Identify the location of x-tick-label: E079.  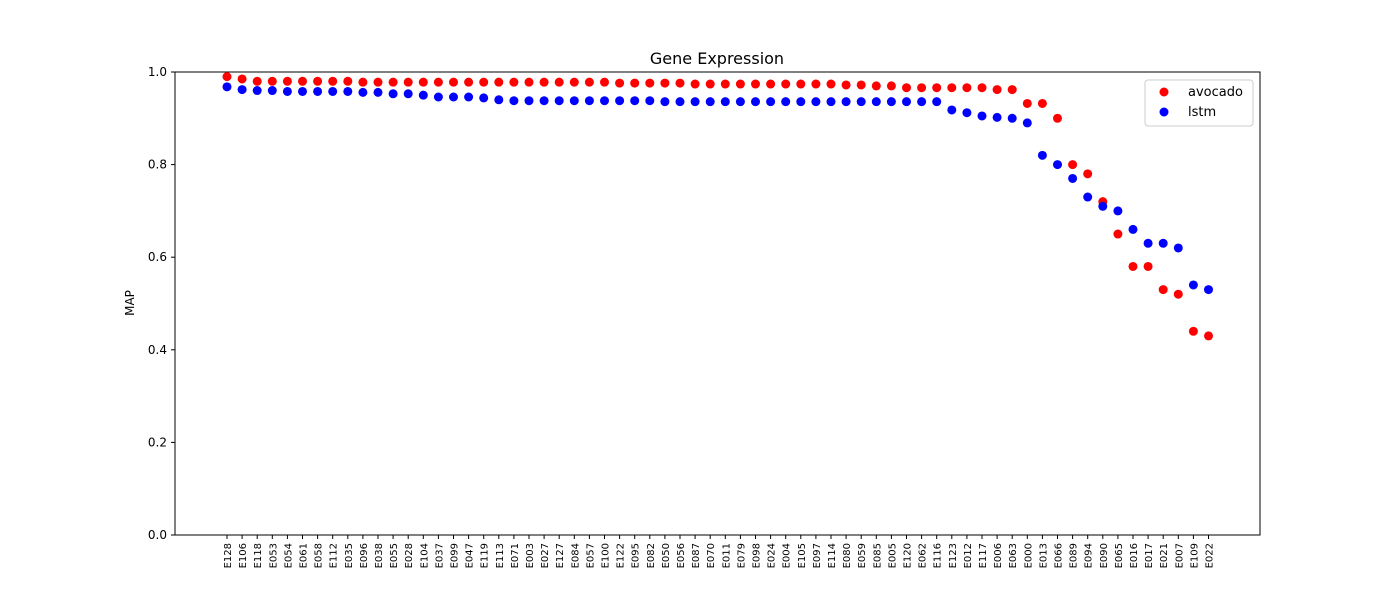
(741, 555).